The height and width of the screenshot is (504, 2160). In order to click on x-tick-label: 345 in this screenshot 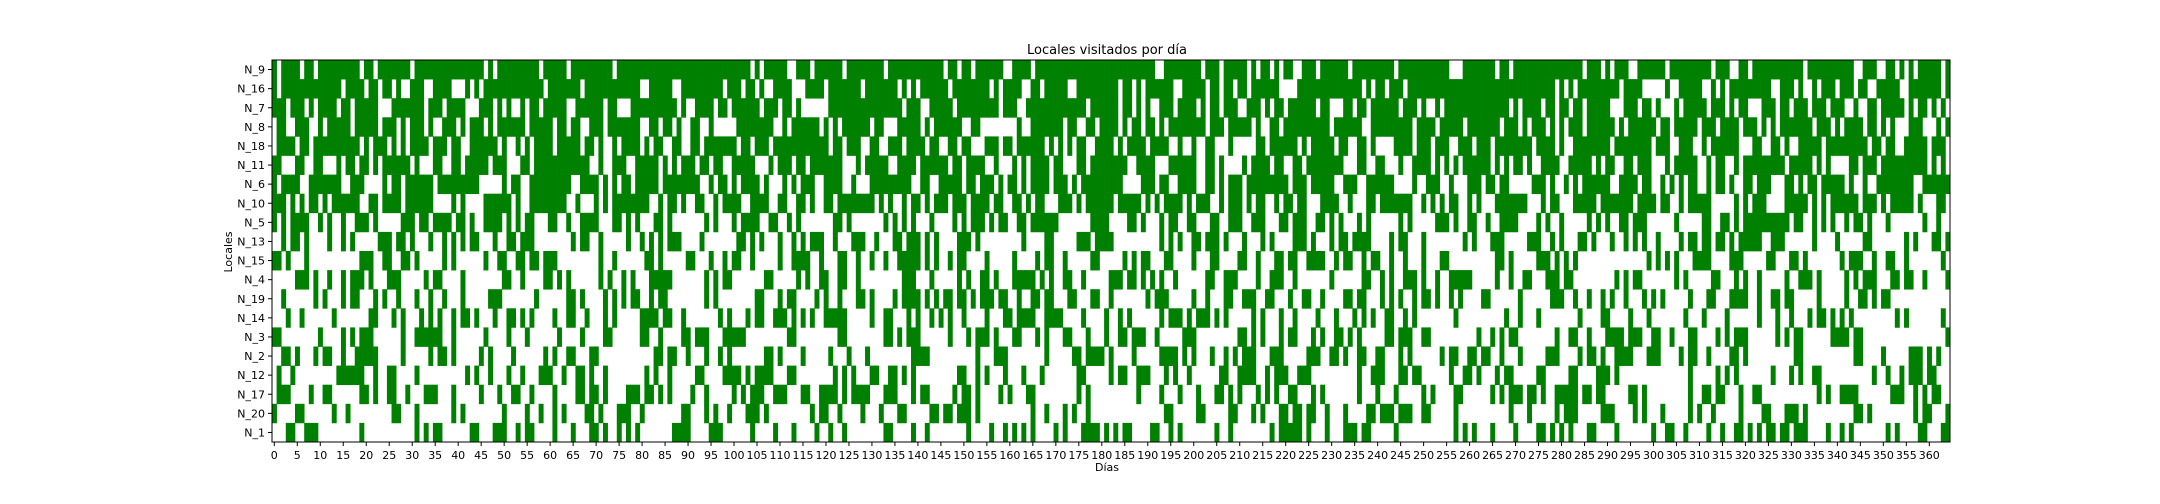, I will do `click(1860, 455)`.